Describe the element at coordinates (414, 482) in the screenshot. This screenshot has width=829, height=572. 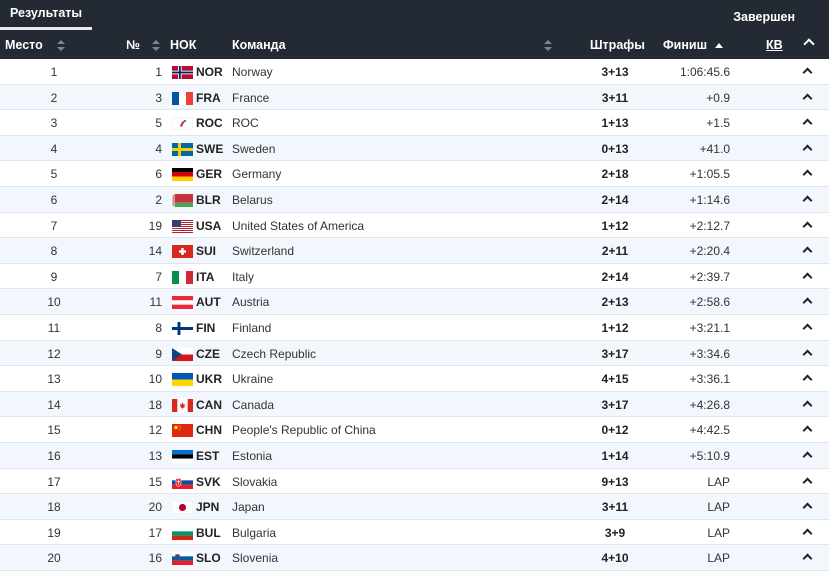
I see `table-row: 17 15 SVK Slovakia 9+13 LAP` at that location.